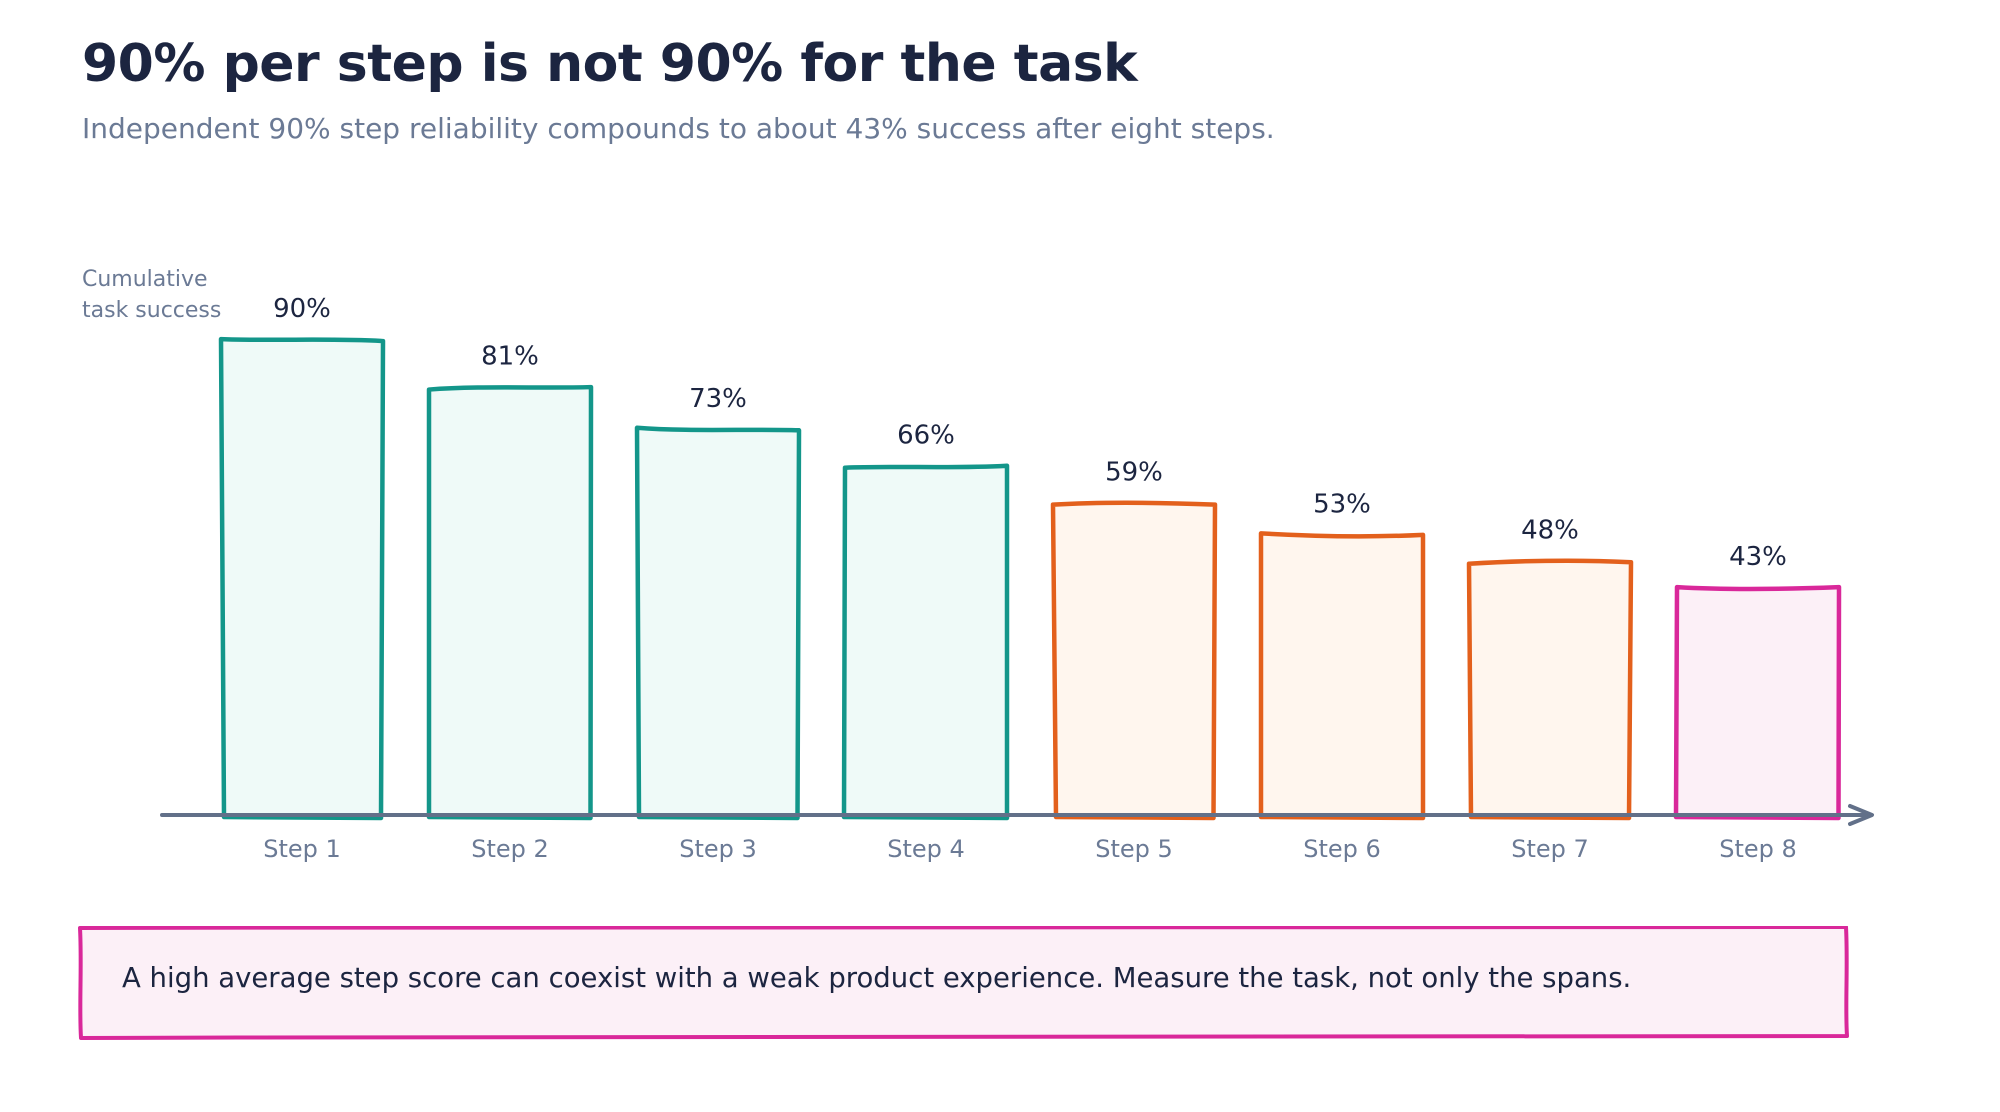  I want to click on x-tick-label-1: Step 1, so click(302, 849).